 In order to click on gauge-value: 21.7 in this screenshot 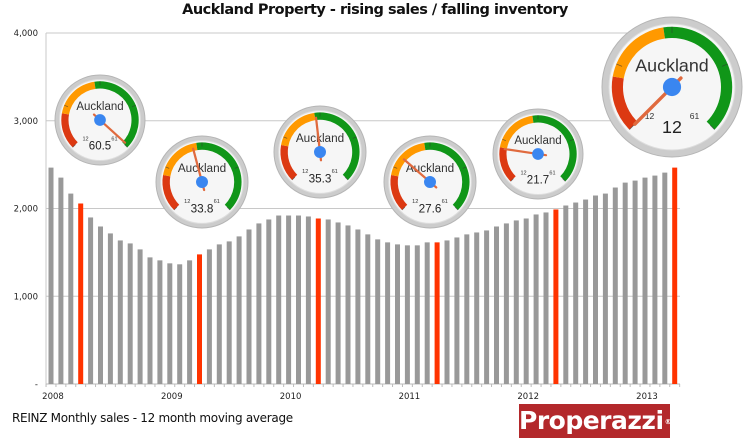, I will do `click(538, 181)`.